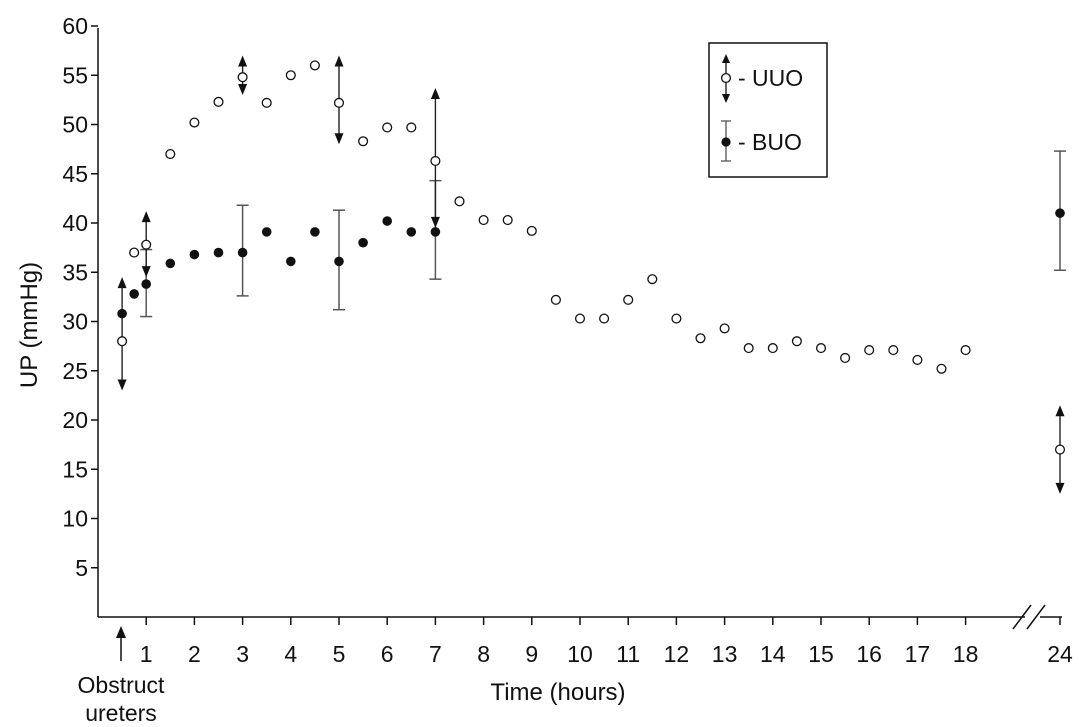  What do you see at coordinates (387, 654) in the screenshot?
I see `x-tick-label: 6` at bounding box center [387, 654].